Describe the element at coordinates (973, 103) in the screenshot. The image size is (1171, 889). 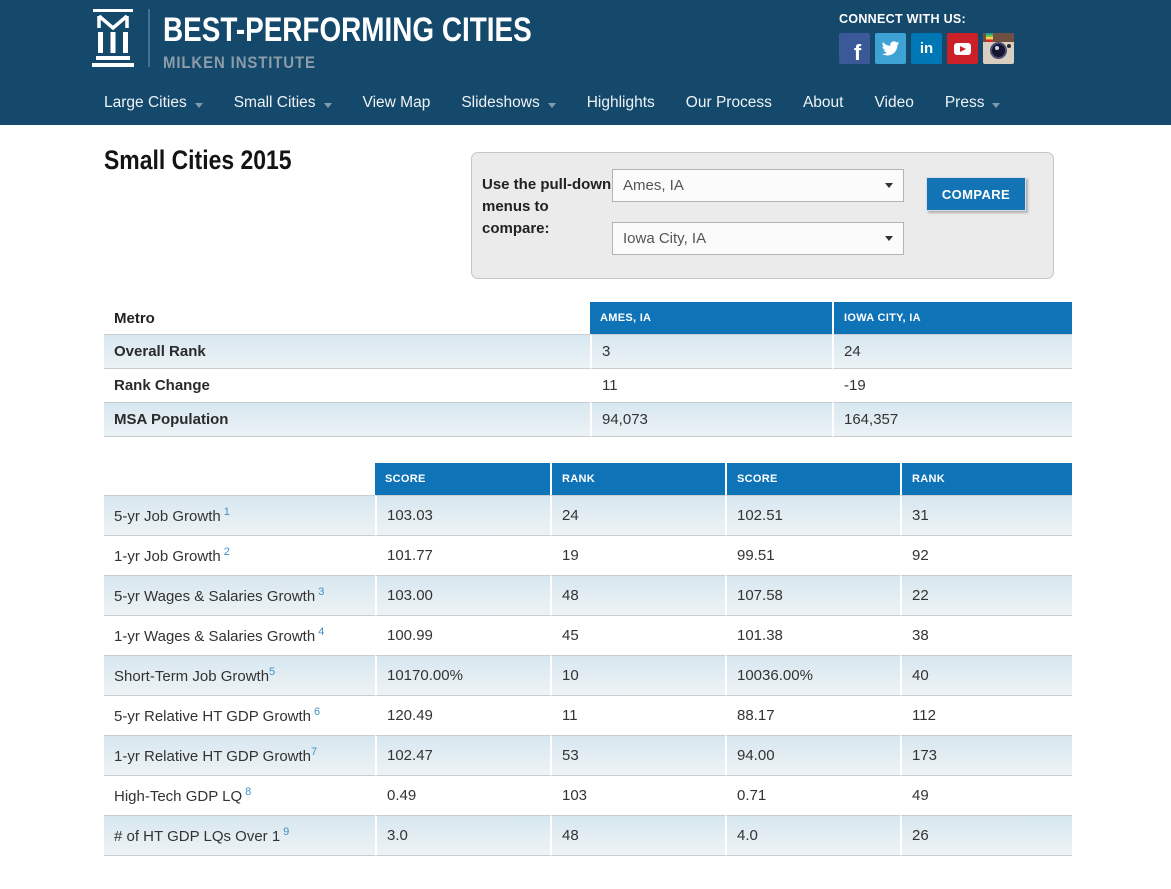
I see `nav-press: Press` at that location.